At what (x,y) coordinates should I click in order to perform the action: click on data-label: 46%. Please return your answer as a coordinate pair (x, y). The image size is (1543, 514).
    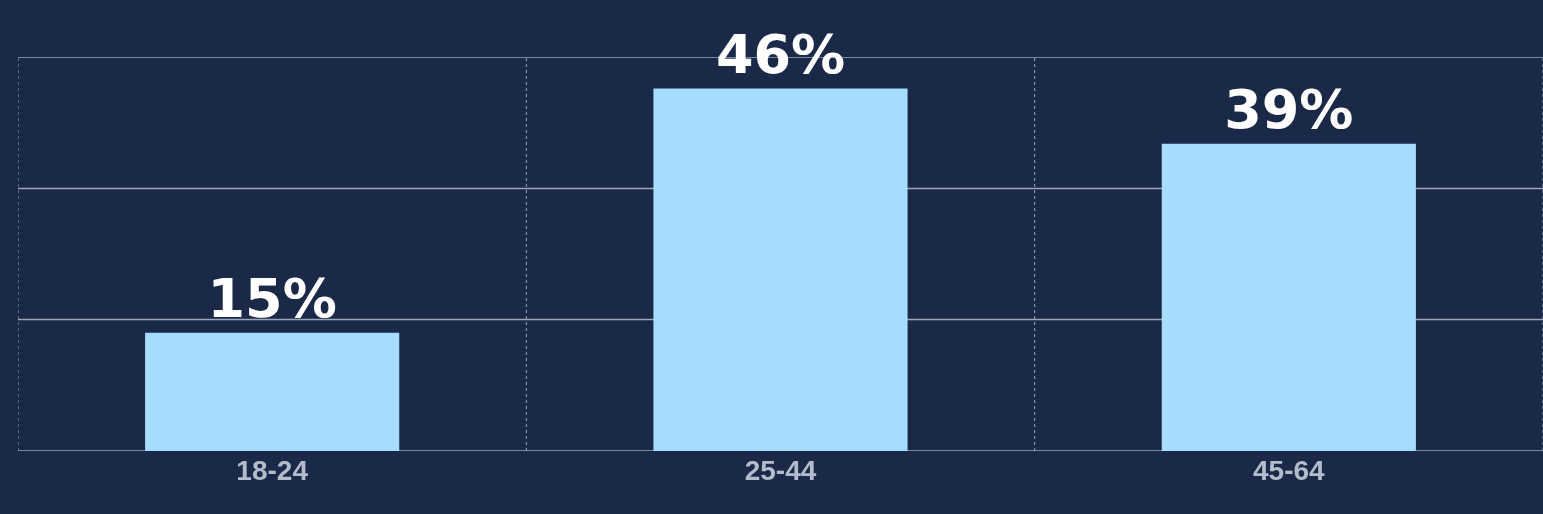
    Looking at the image, I should click on (780, 54).